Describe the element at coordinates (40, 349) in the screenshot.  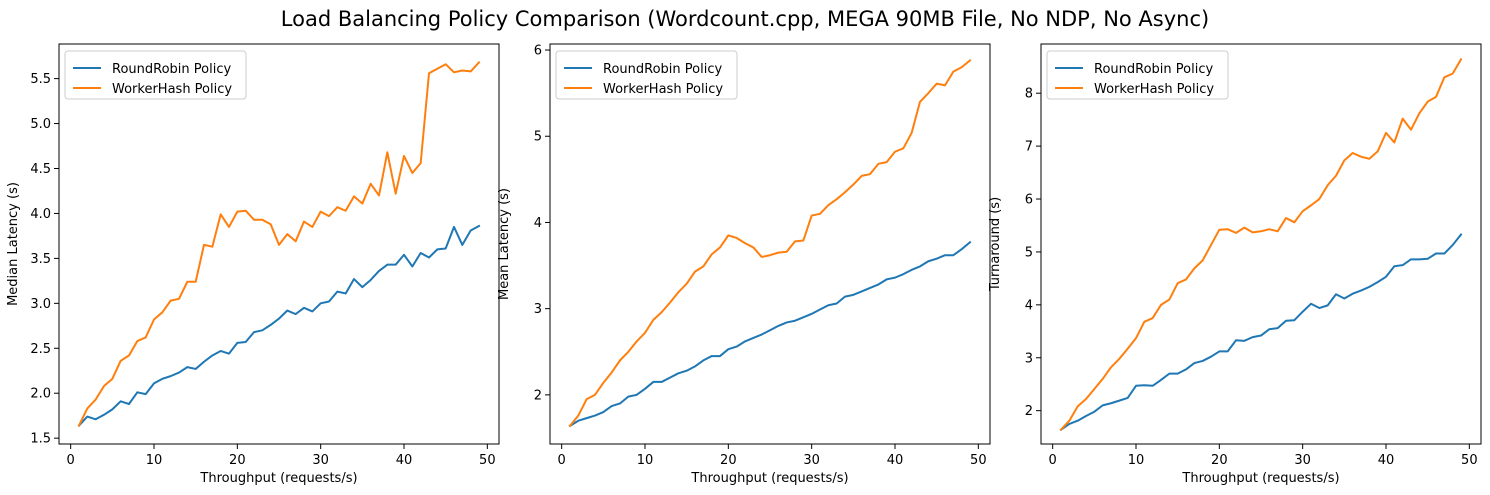
I see `y-tick-label: 2.5` at that location.